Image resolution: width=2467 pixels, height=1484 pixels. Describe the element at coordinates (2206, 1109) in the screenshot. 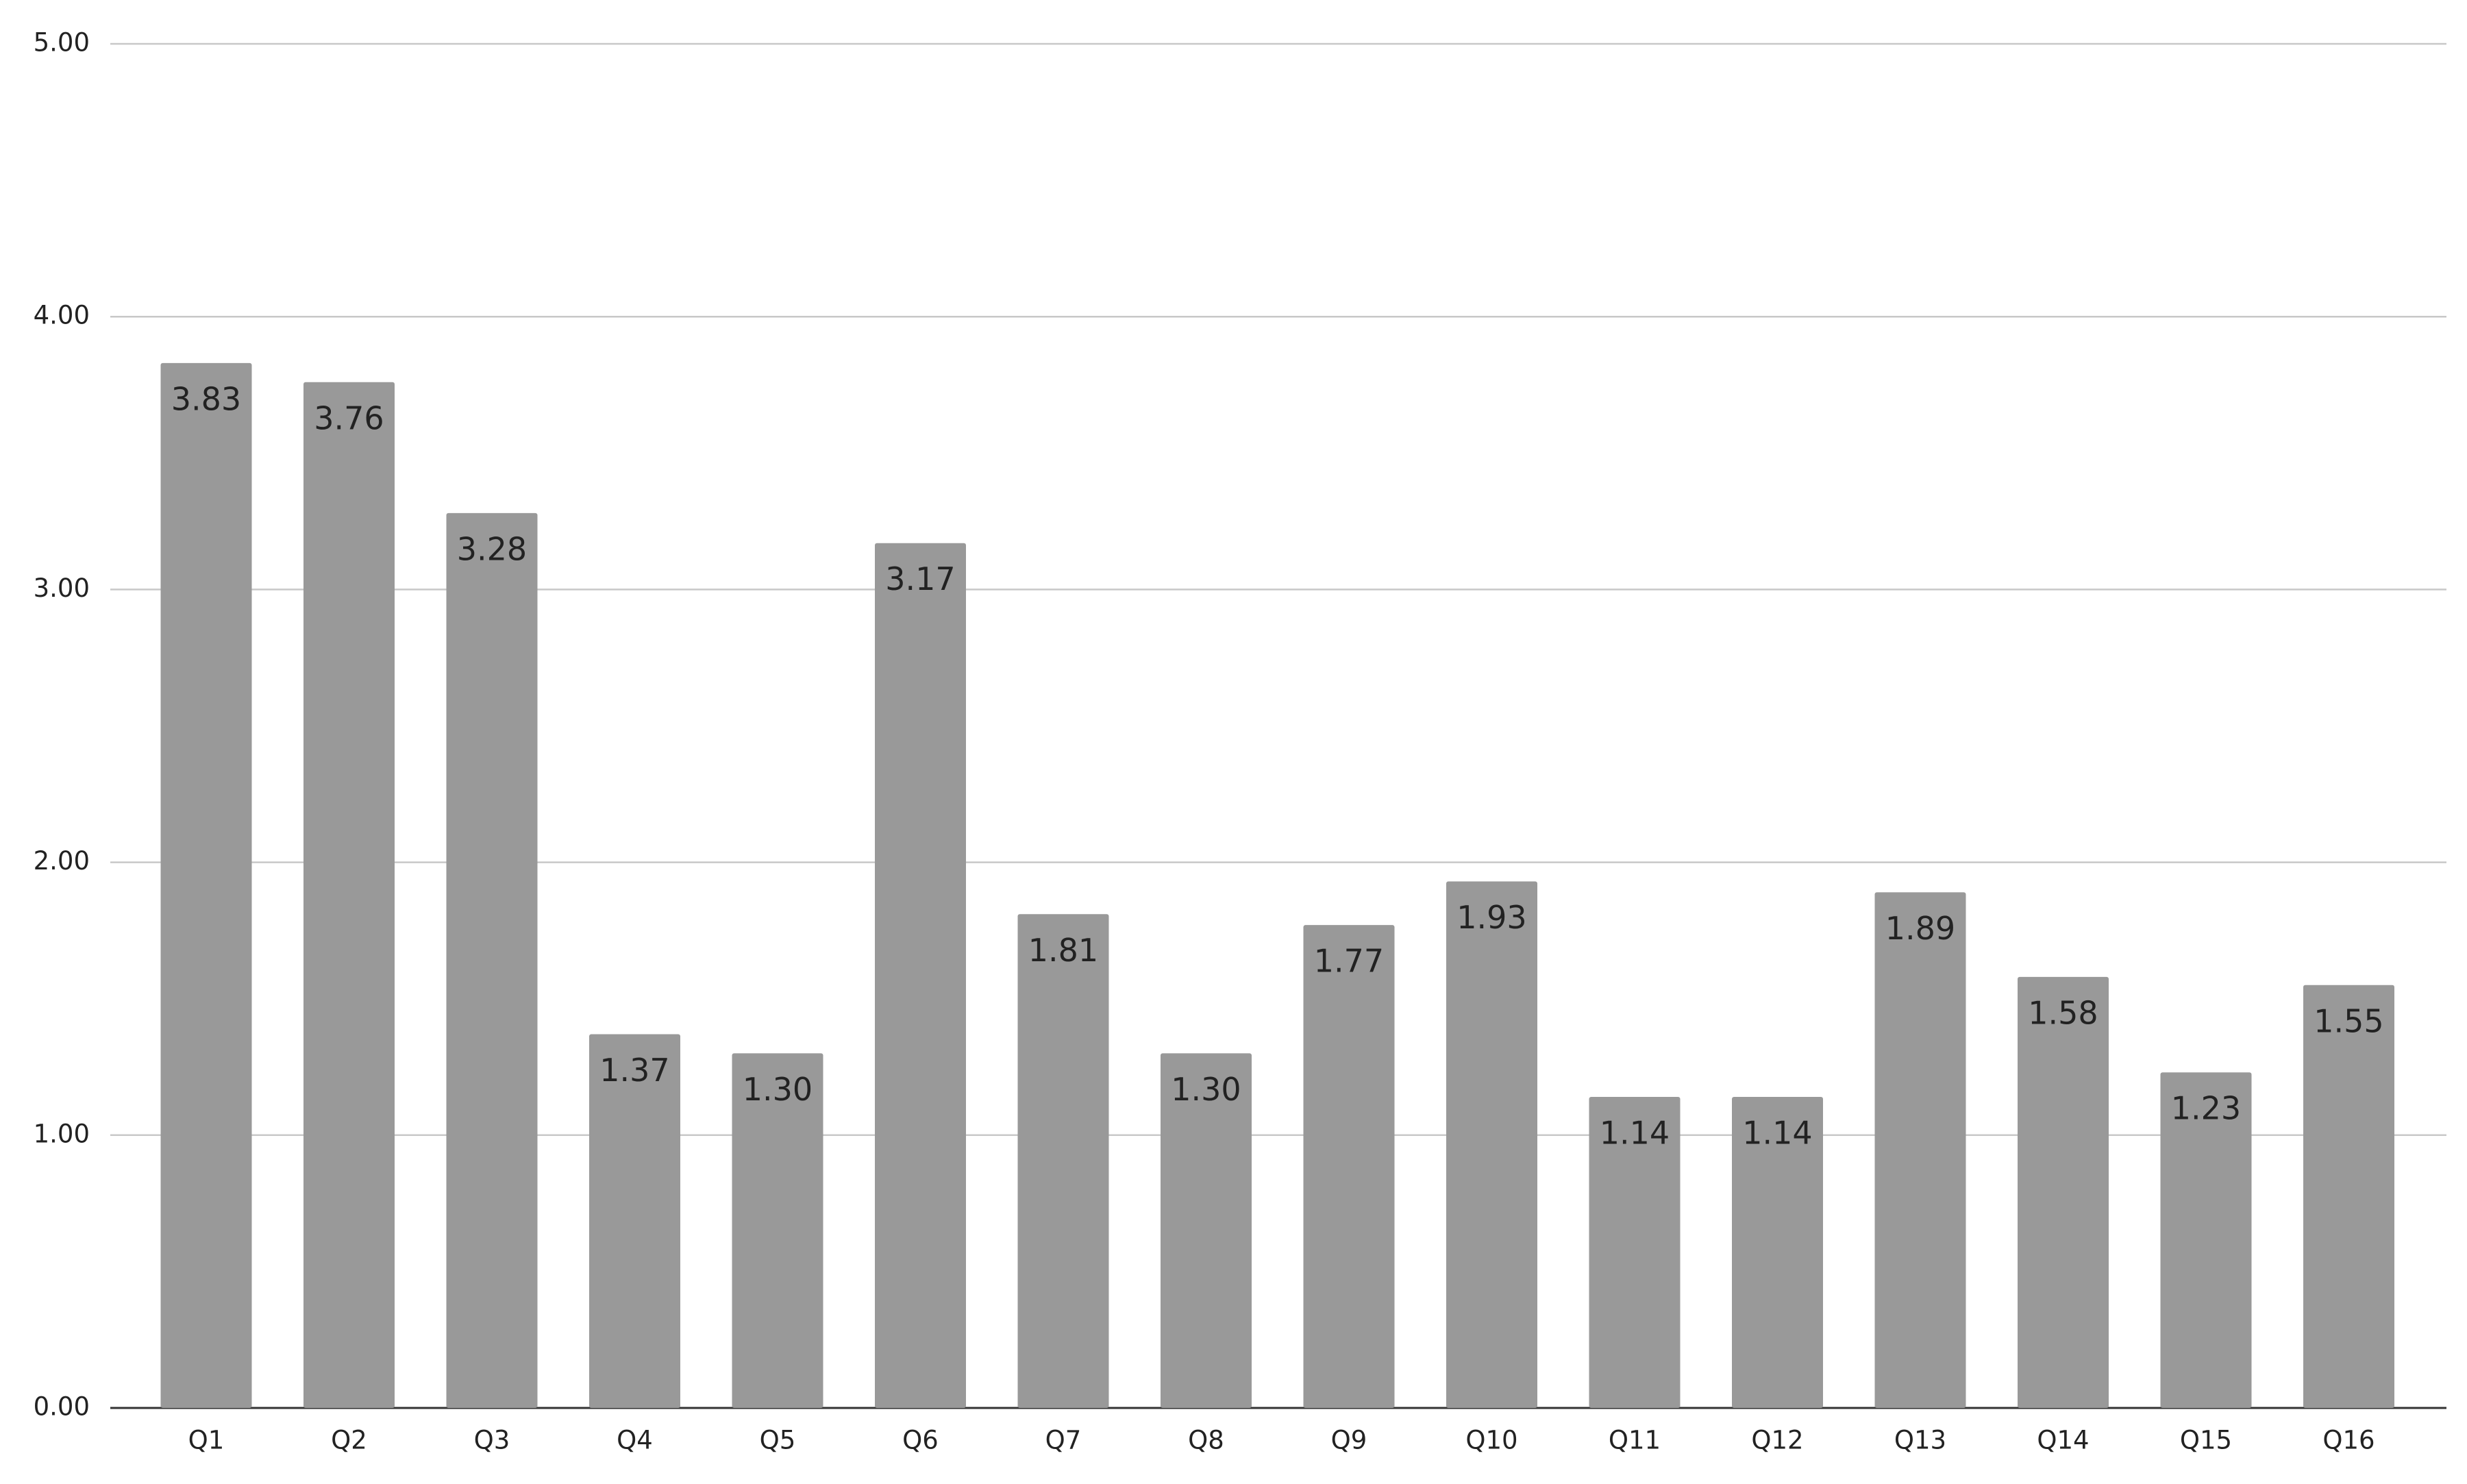

I see `value-label: 1.23` at that location.